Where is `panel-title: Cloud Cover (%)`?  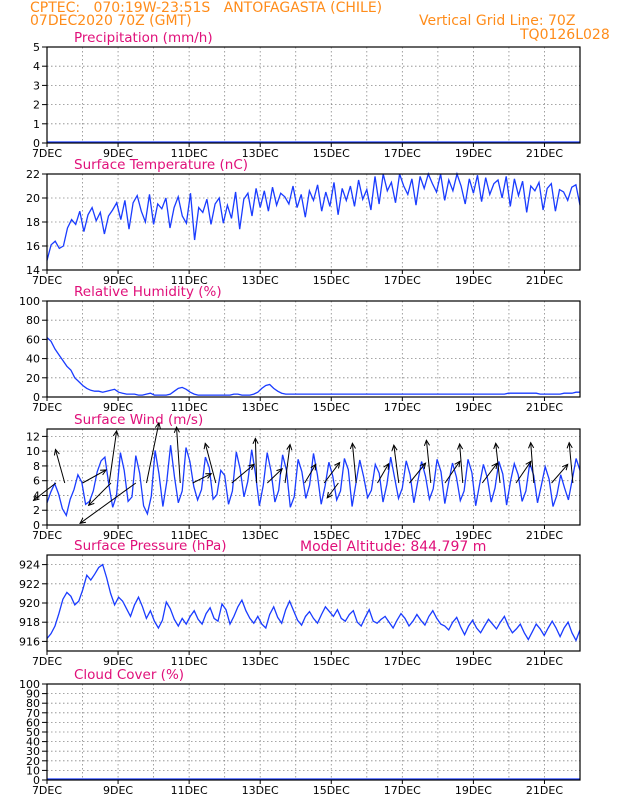 panel-title: Cloud Cover (%) is located at coordinates (129, 675).